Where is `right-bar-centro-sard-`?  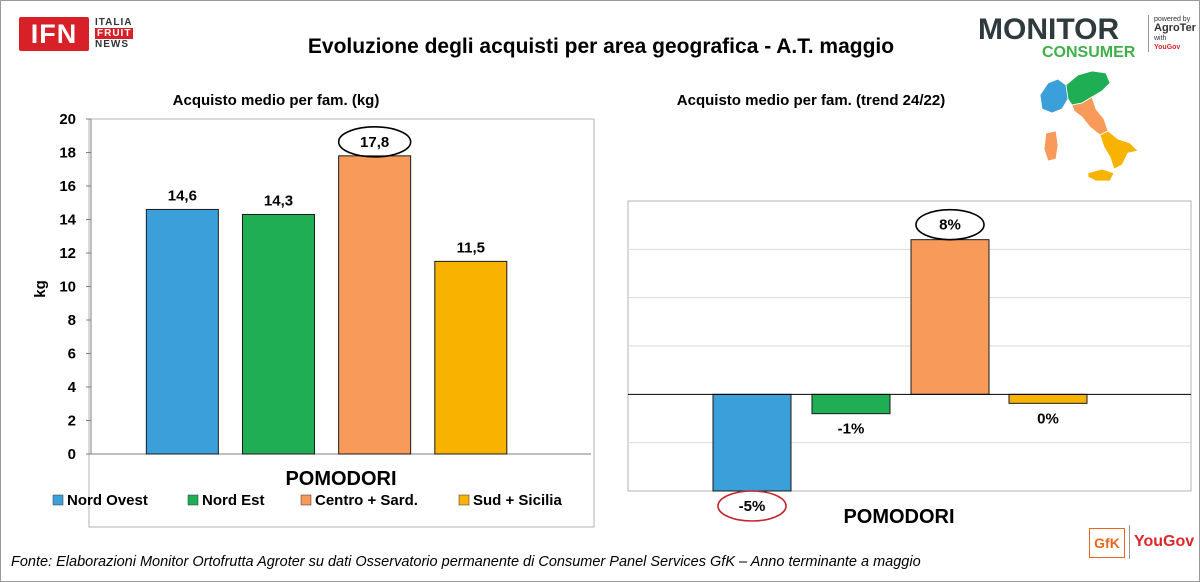 right-bar-centro-sard- is located at coordinates (950, 317).